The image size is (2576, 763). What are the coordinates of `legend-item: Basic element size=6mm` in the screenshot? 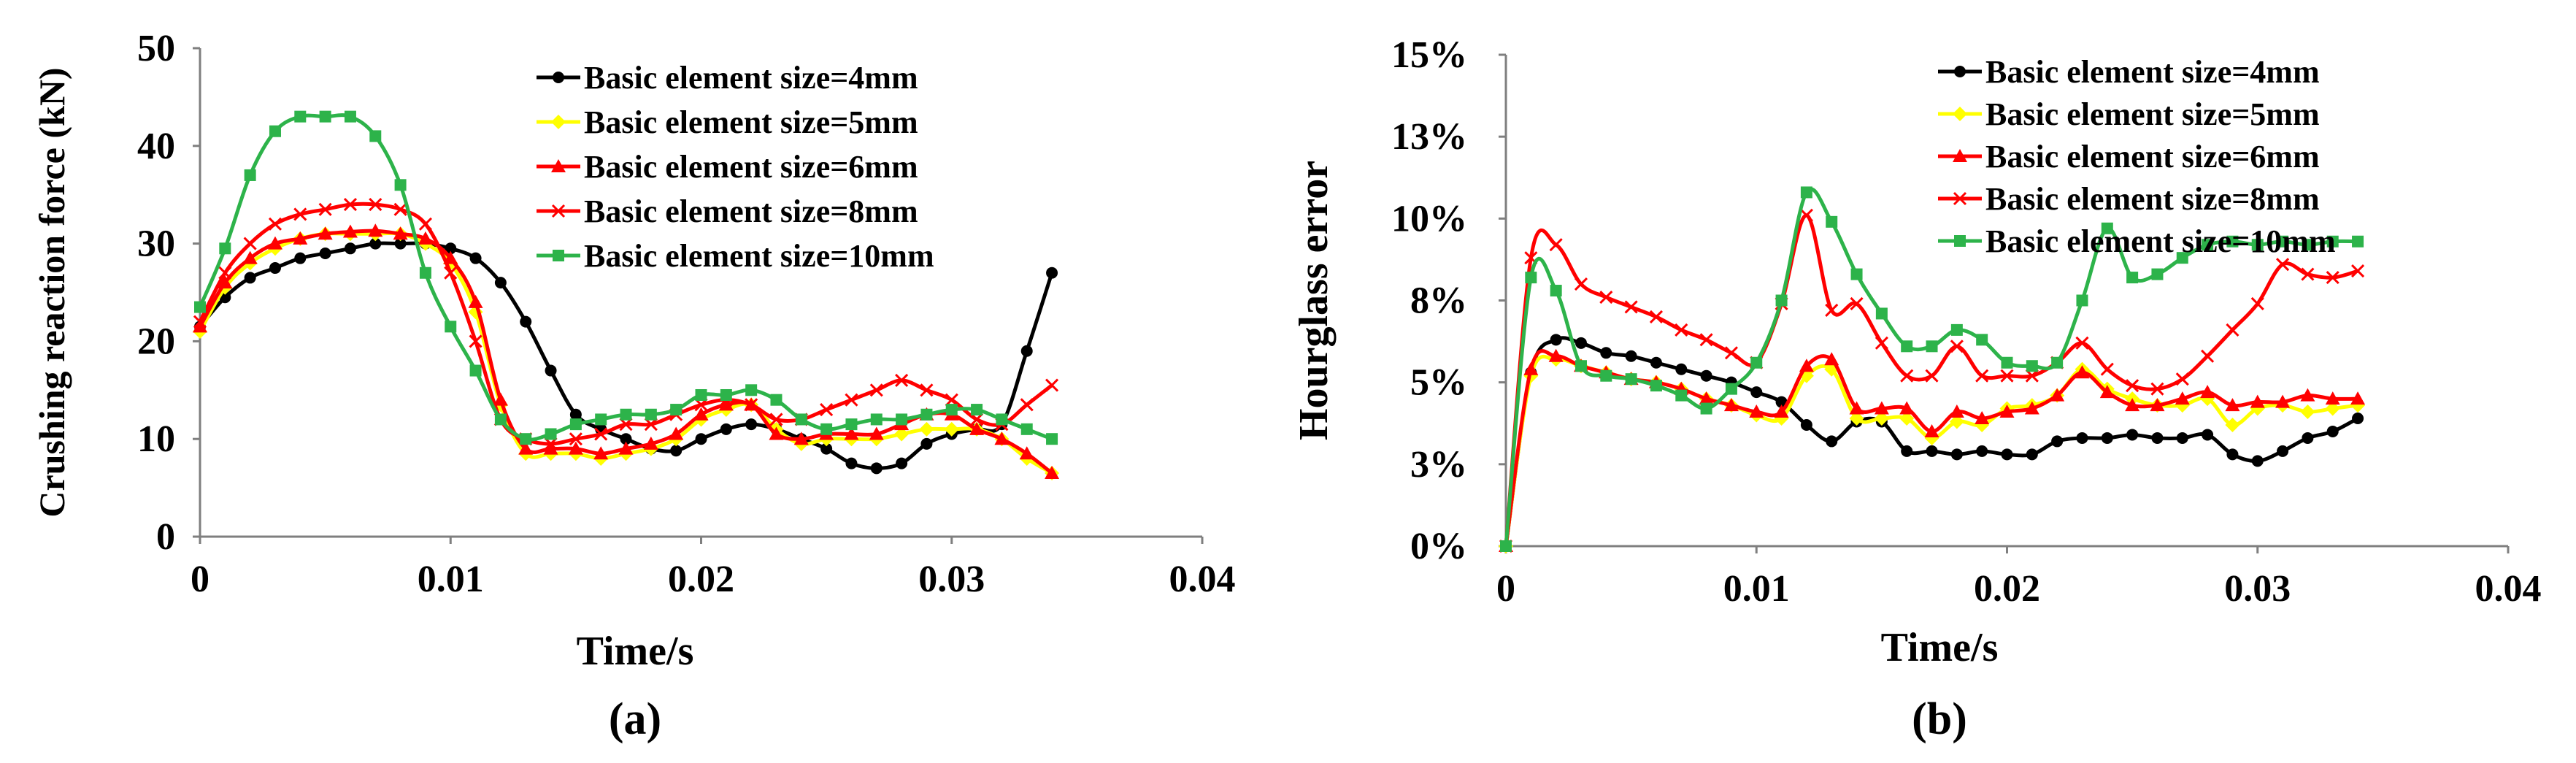 It's located at (2129, 157).